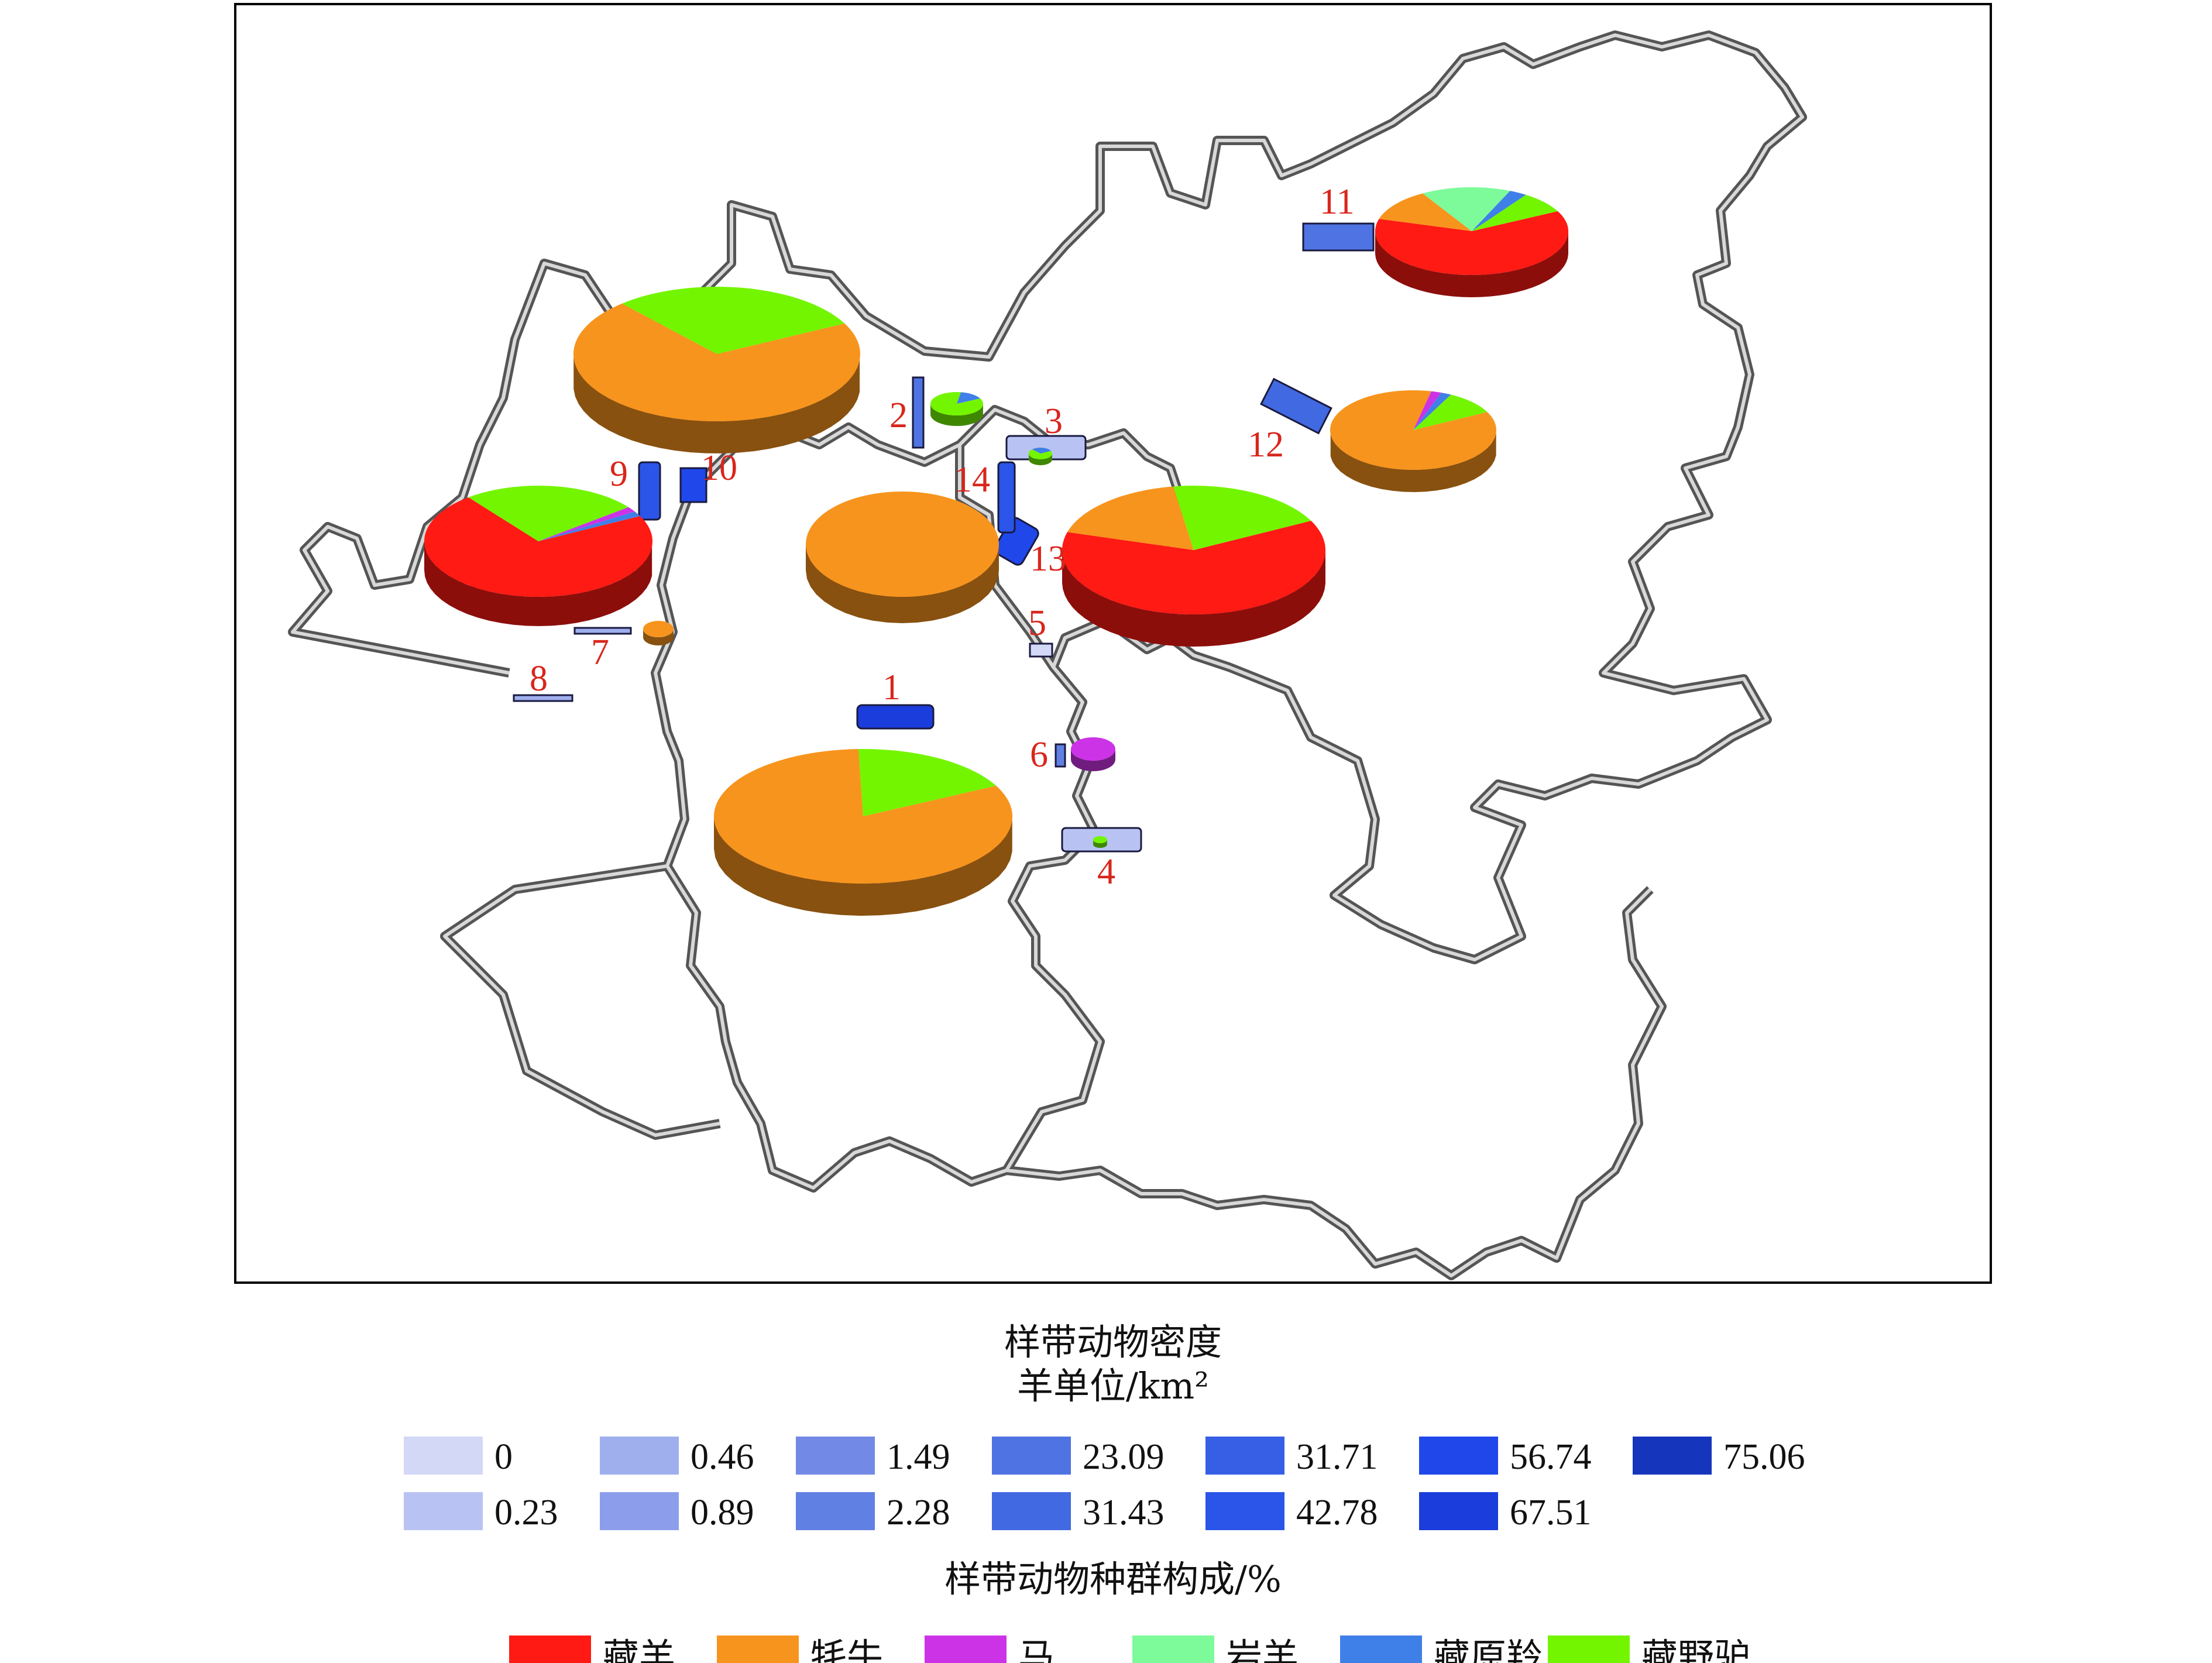  What do you see at coordinates (1113, 1342) in the screenshot?
I see `density-legend-title: 样带动物密度` at bounding box center [1113, 1342].